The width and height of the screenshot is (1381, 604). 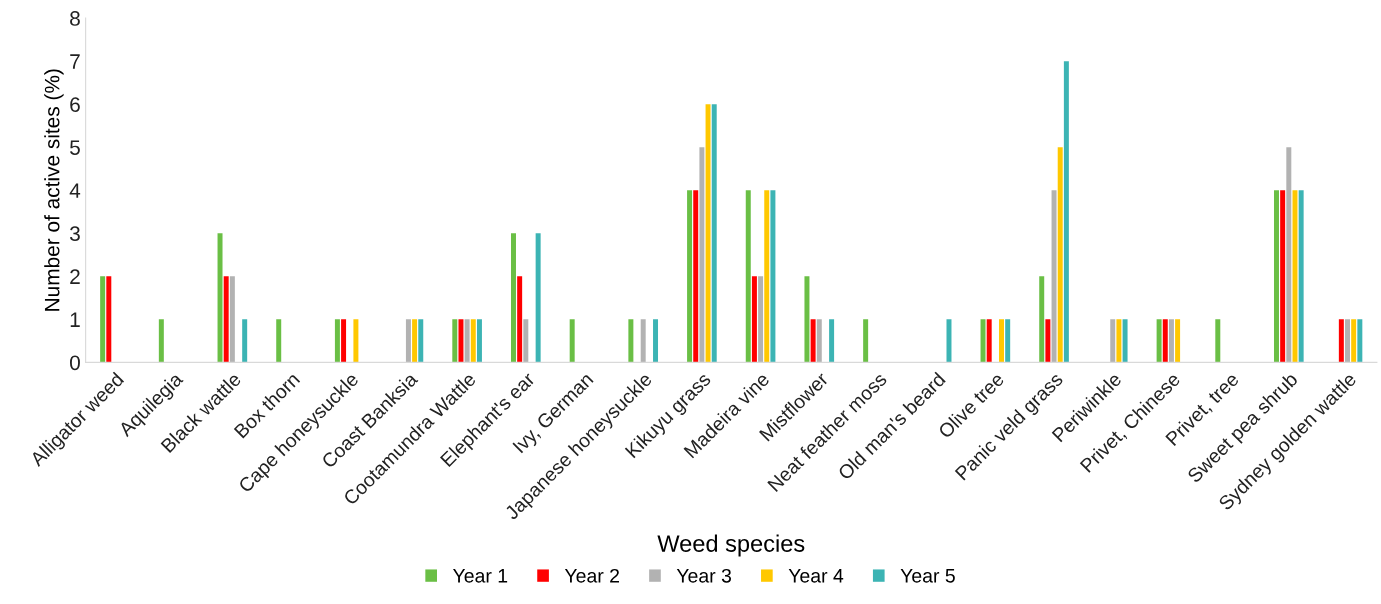 What do you see at coordinates (75, 104) in the screenshot?
I see `y-tick-label: 6` at bounding box center [75, 104].